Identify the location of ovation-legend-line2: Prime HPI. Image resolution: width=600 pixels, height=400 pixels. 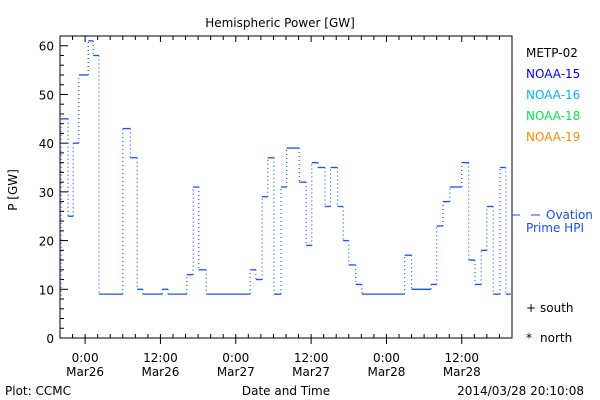
(555, 228).